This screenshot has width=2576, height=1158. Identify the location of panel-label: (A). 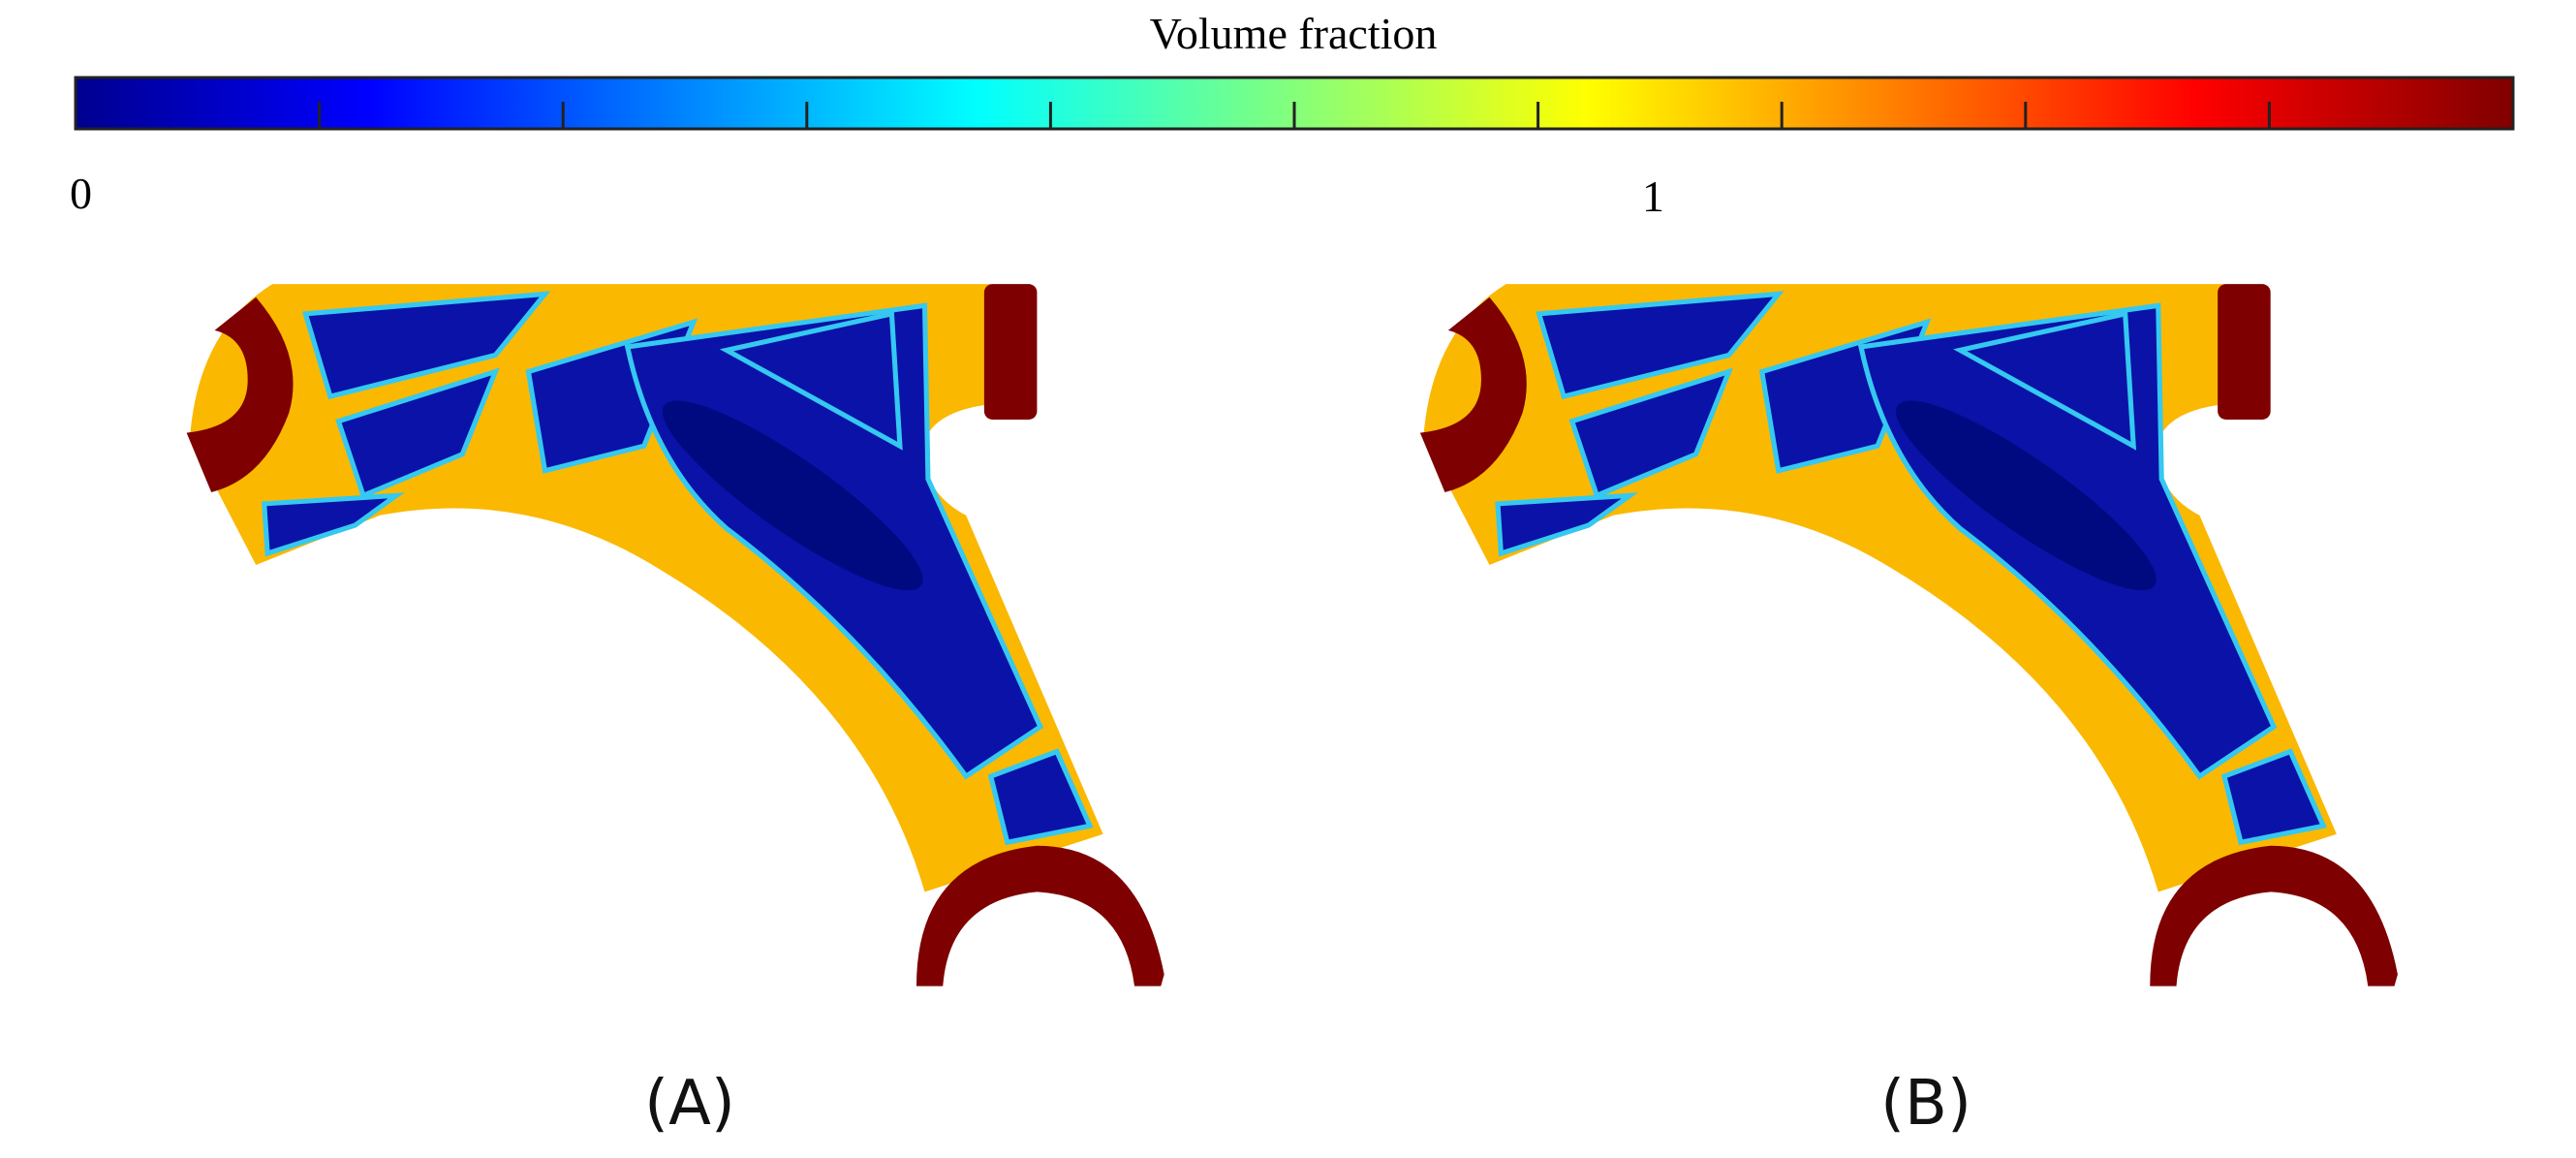
(689, 1104).